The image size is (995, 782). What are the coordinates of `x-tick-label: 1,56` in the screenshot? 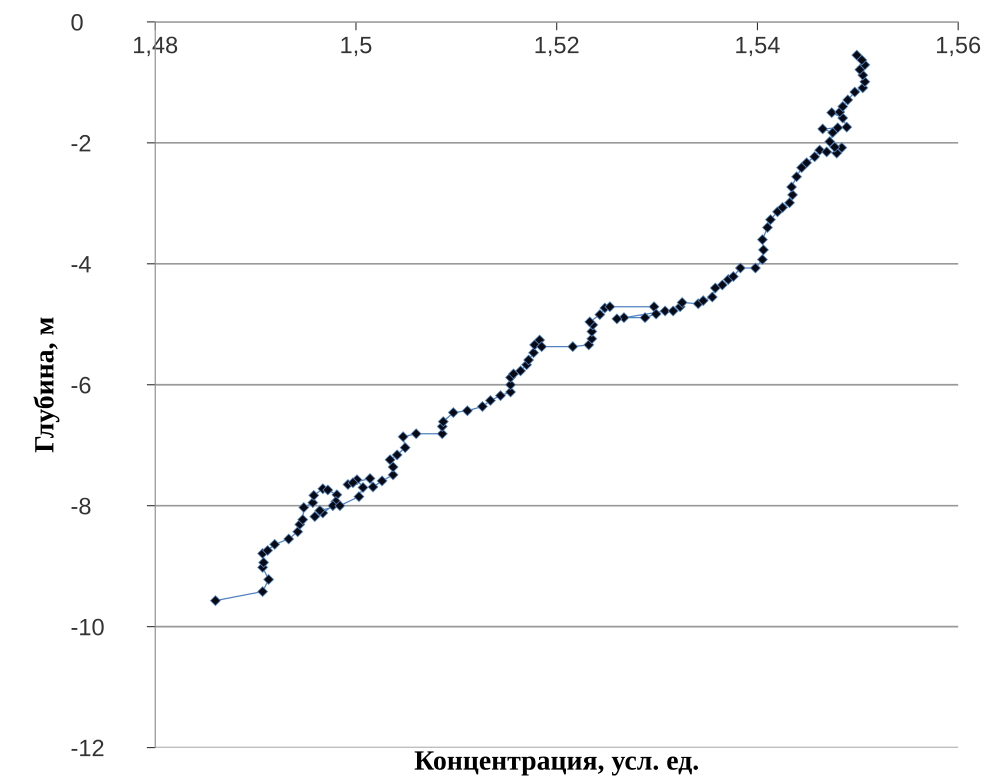 It's located at (958, 46).